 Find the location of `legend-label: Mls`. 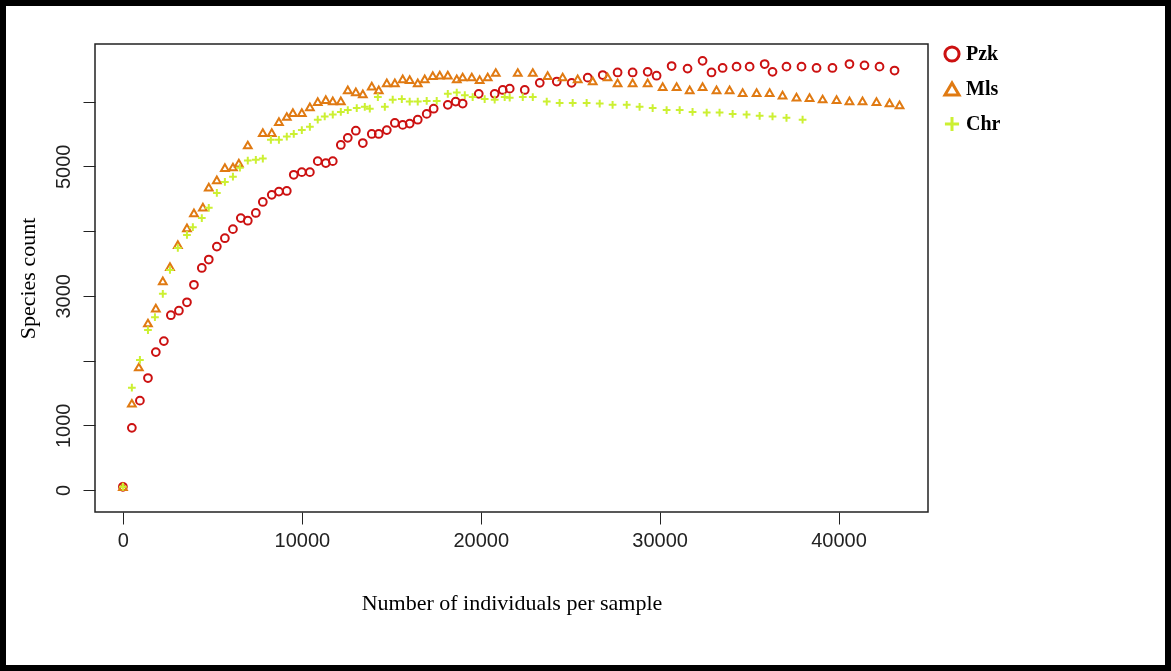

legend-label: Mls is located at coordinates (982, 88).